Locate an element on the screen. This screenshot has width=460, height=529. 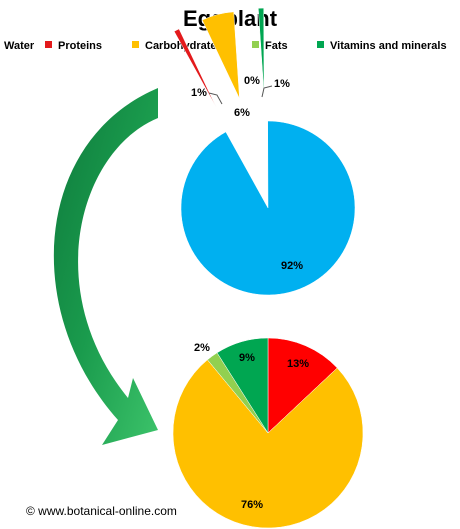
data-label-fats: 0% is located at coordinates (252, 81).